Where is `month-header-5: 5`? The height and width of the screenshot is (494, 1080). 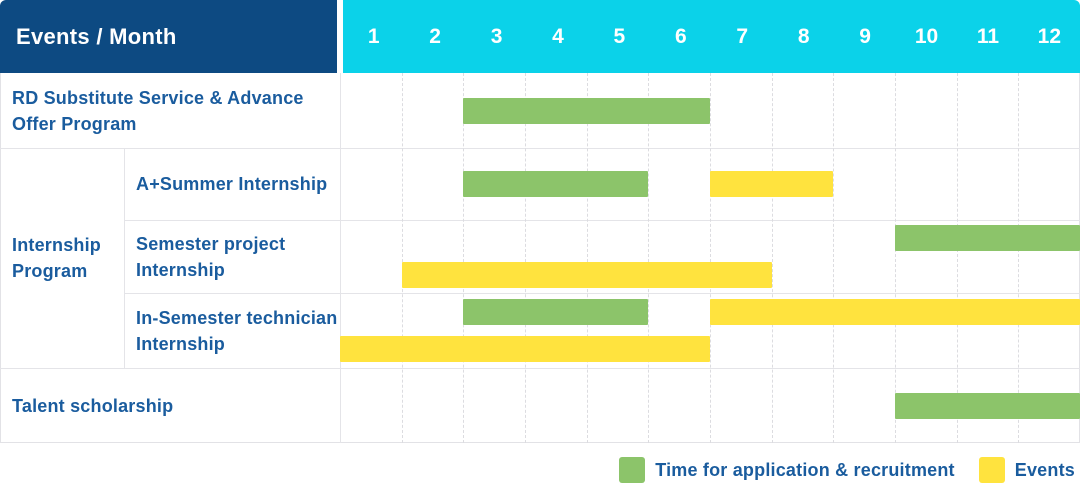
month-header-5: 5 is located at coordinates (619, 36).